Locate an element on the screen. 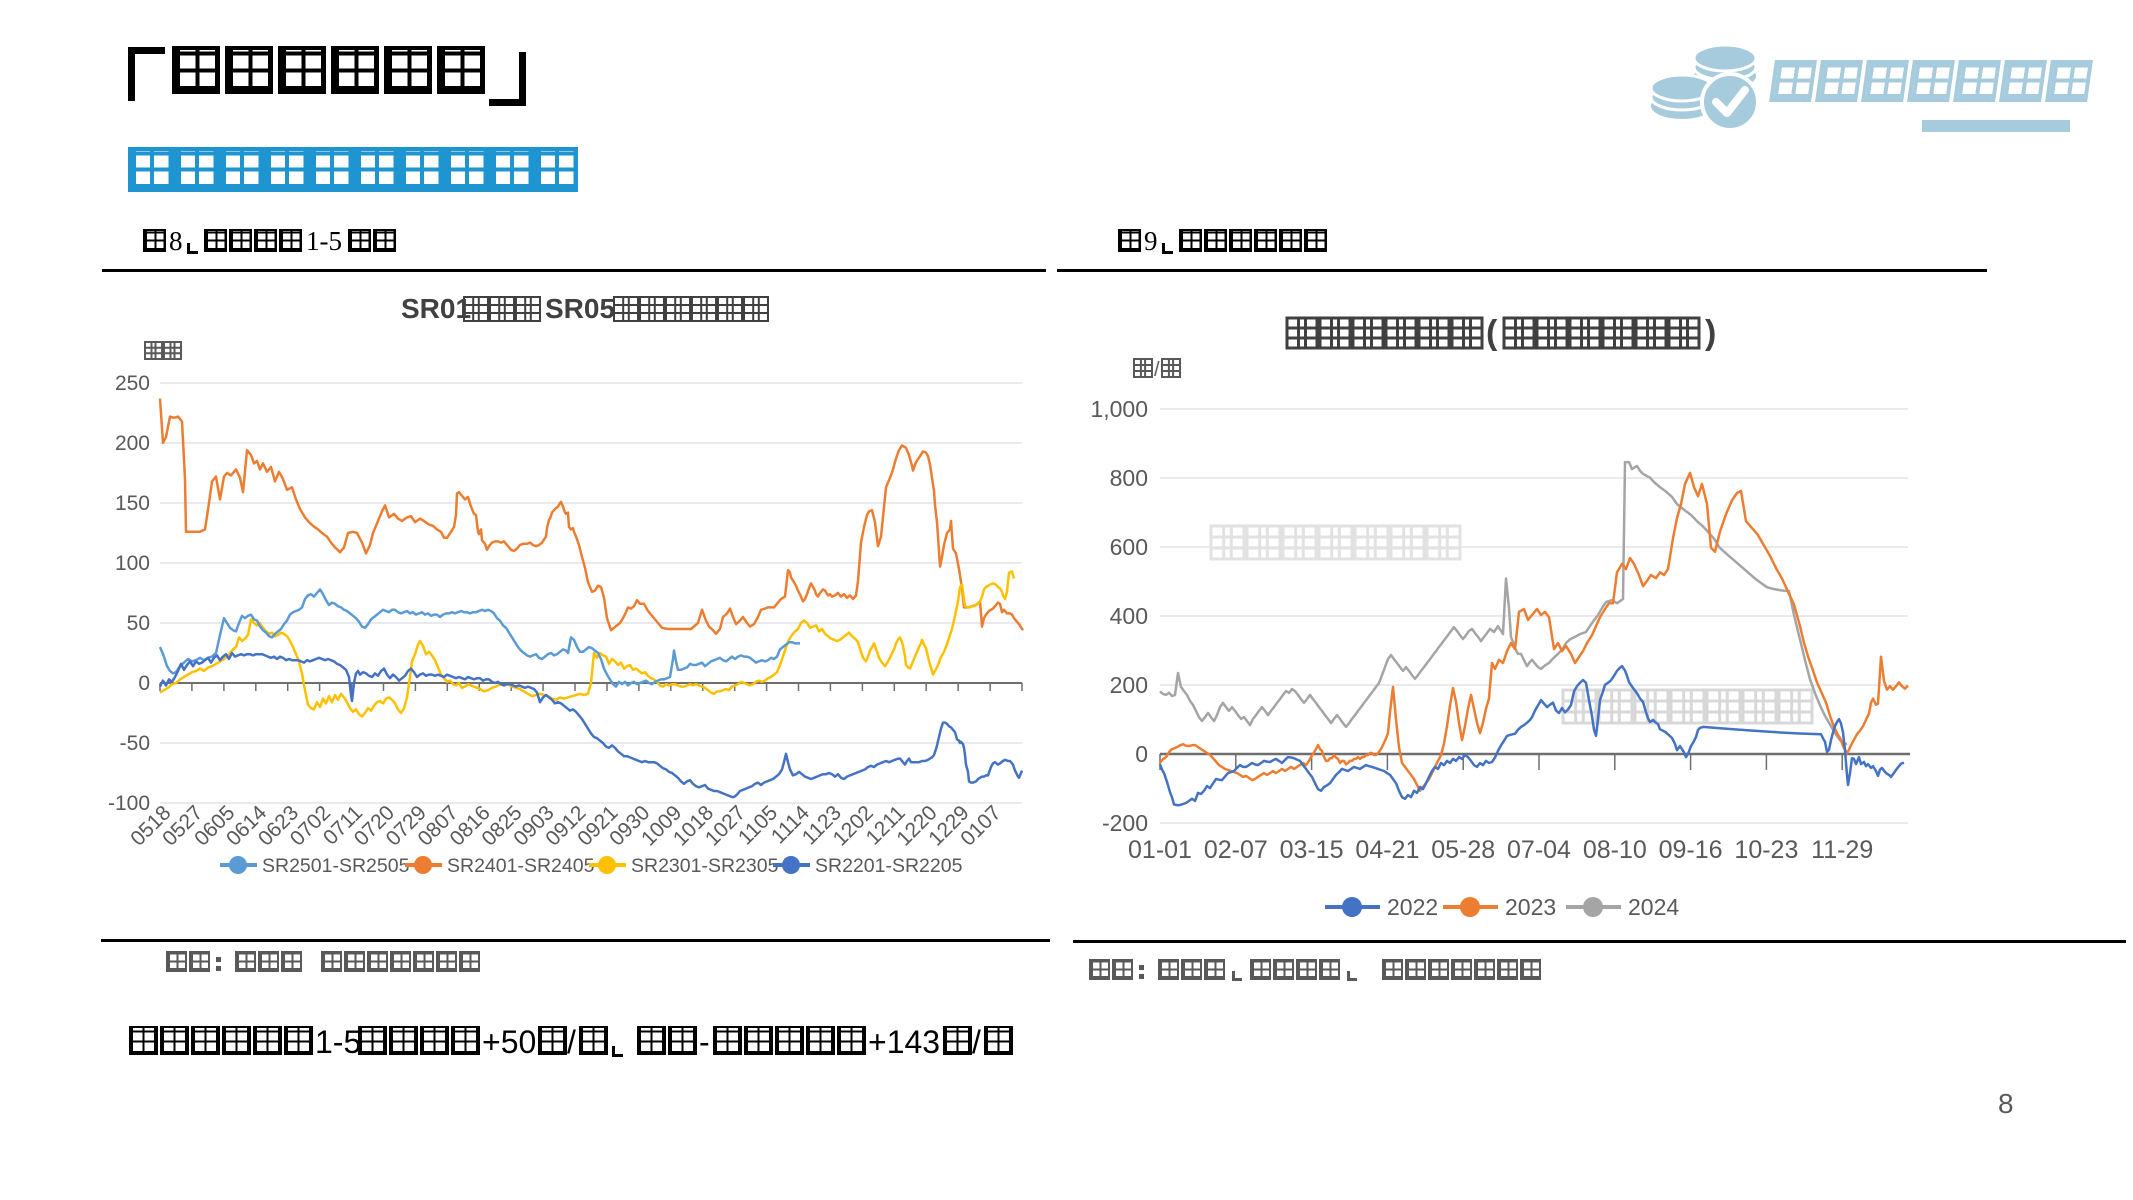  svg-text: 250 is located at coordinates (132, 383).